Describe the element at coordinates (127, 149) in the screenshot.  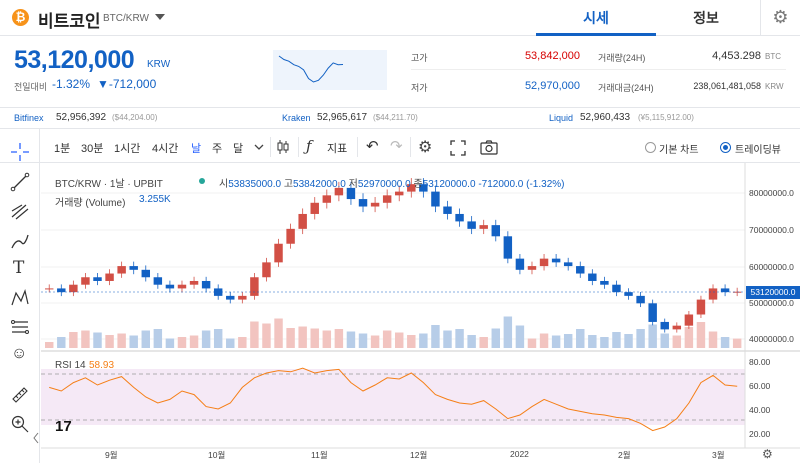
I see `interval-1h: 1시간` at that location.